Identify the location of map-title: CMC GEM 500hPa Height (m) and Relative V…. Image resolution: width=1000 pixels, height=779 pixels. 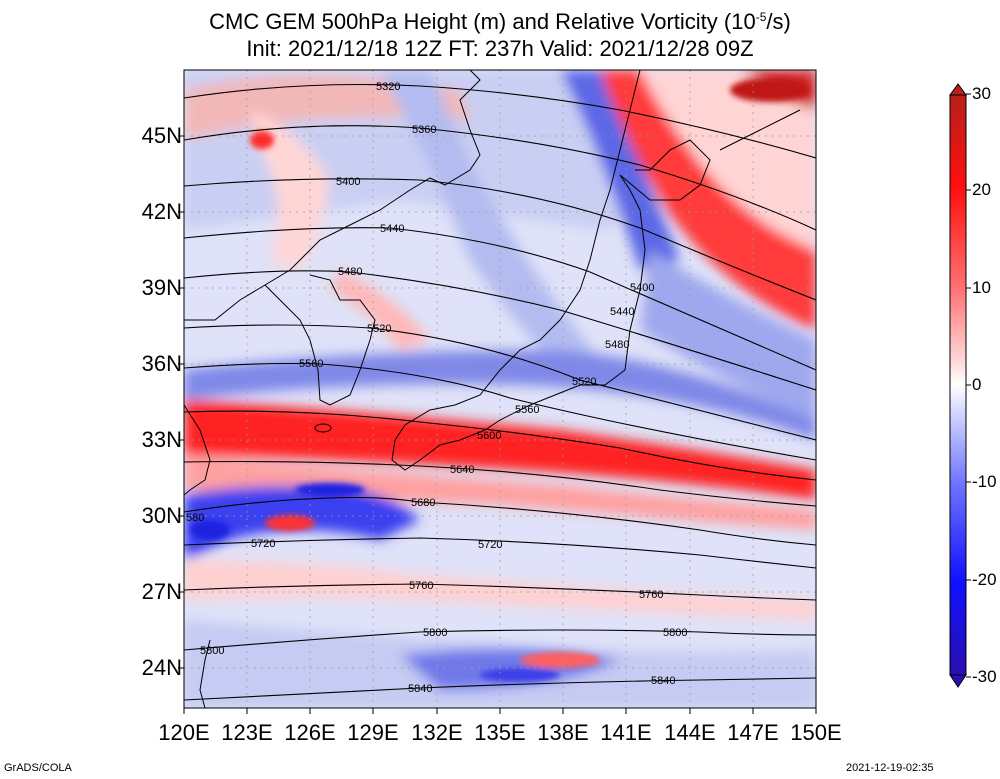
(500, 21).